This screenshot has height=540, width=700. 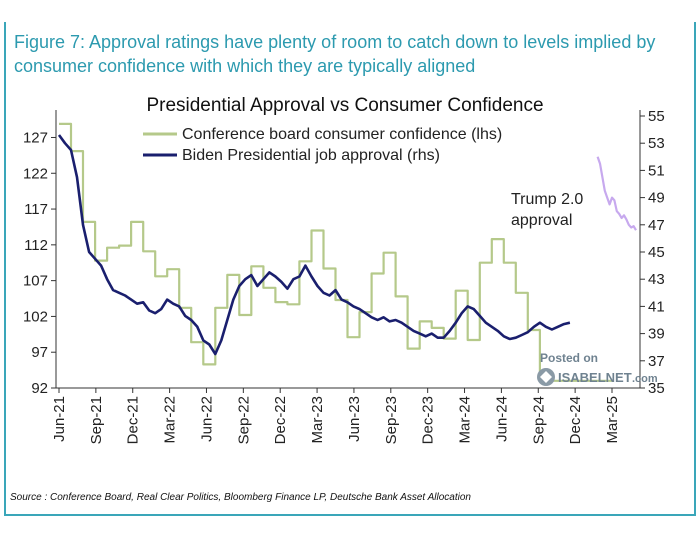 What do you see at coordinates (317, 420) in the screenshot?
I see `x-tick-label: Mar-23` at bounding box center [317, 420].